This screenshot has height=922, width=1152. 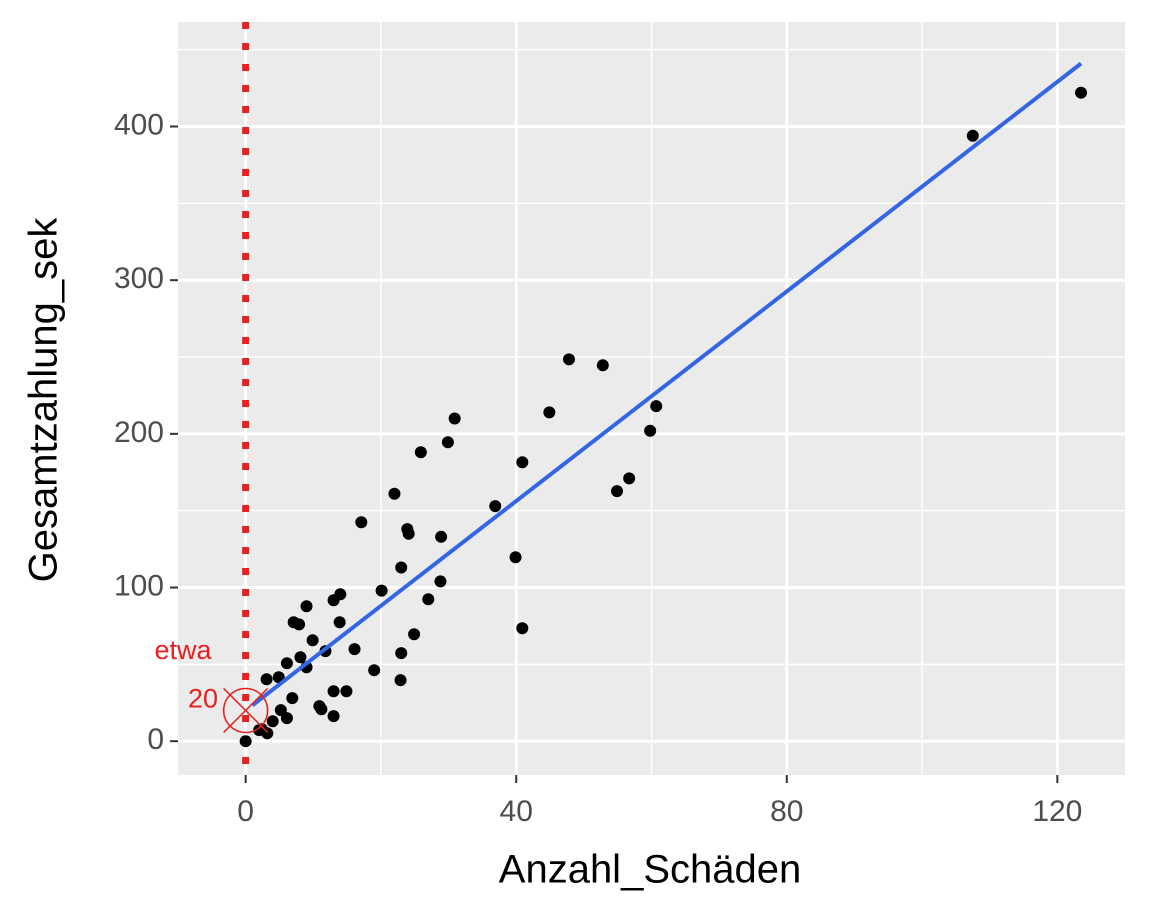 I want to click on annotation-circle, so click(x=245, y=710).